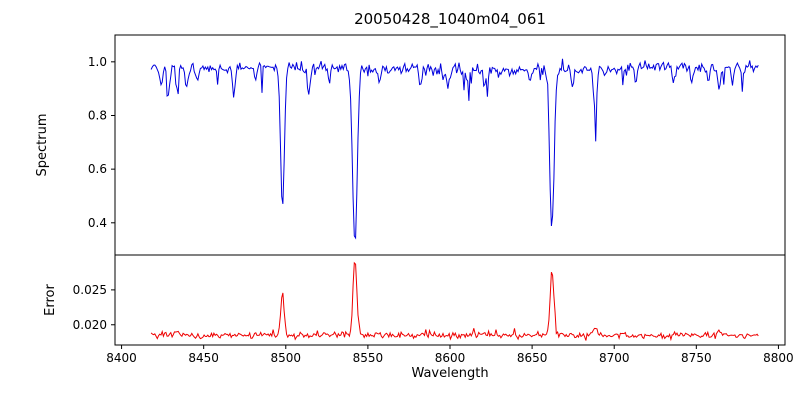 The height and width of the screenshot is (404, 800). What do you see at coordinates (97, 169) in the screenshot?
I see `spectrum-y-tick-label: 0.6` at bounding box center [97, 169].